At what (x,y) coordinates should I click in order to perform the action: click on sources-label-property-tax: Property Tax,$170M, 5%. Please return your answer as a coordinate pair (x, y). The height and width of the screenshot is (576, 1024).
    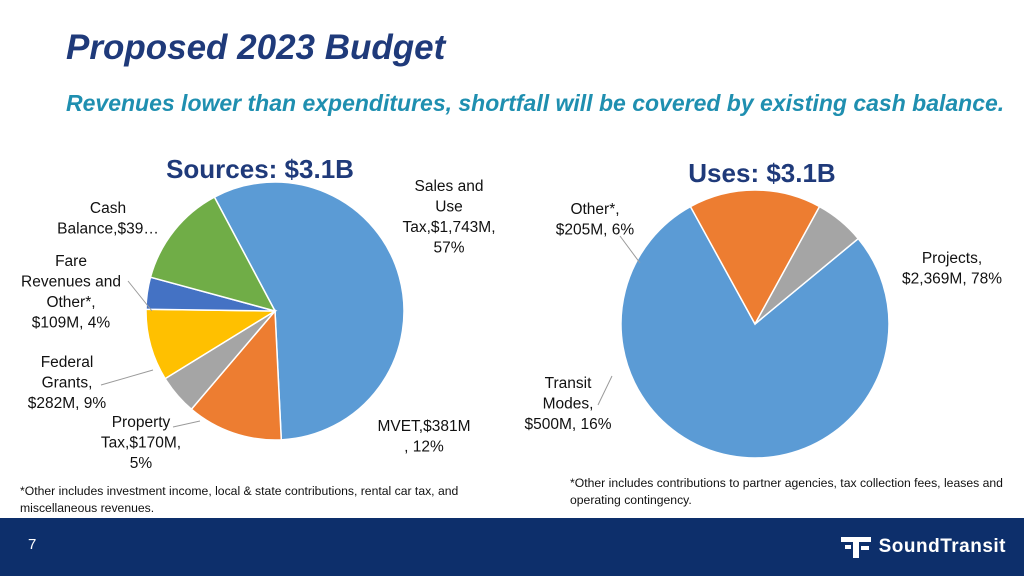
    Looking at the image, I should click on (141, 443).